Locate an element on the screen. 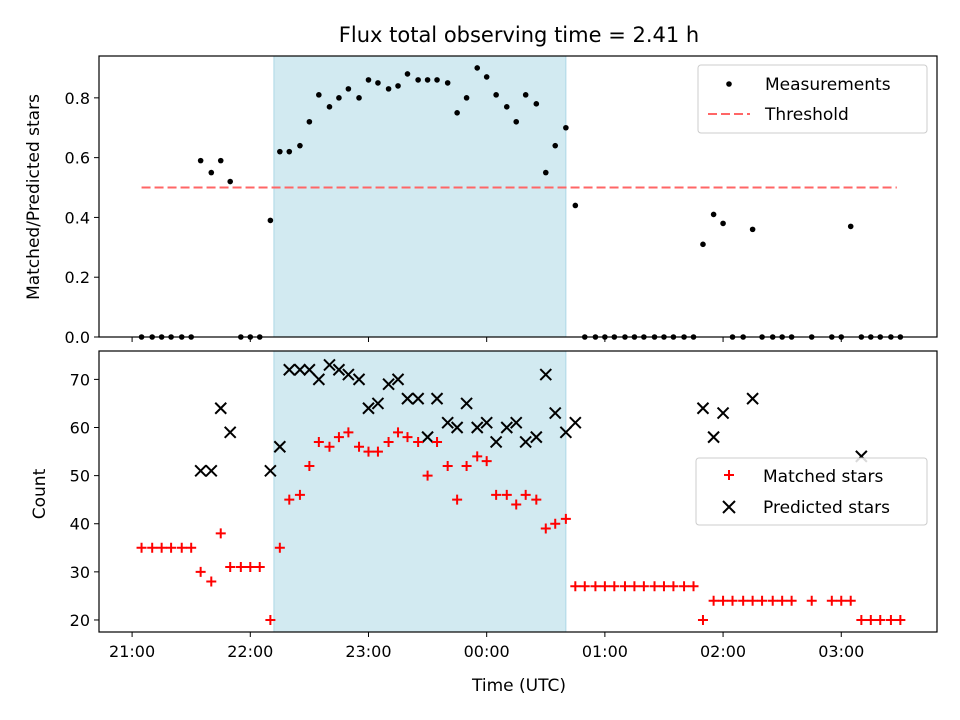 Image resolution: width=960 pixels, height=720 pixels. y-axis-label-bottom: Count is located at coordinates (40, 493).